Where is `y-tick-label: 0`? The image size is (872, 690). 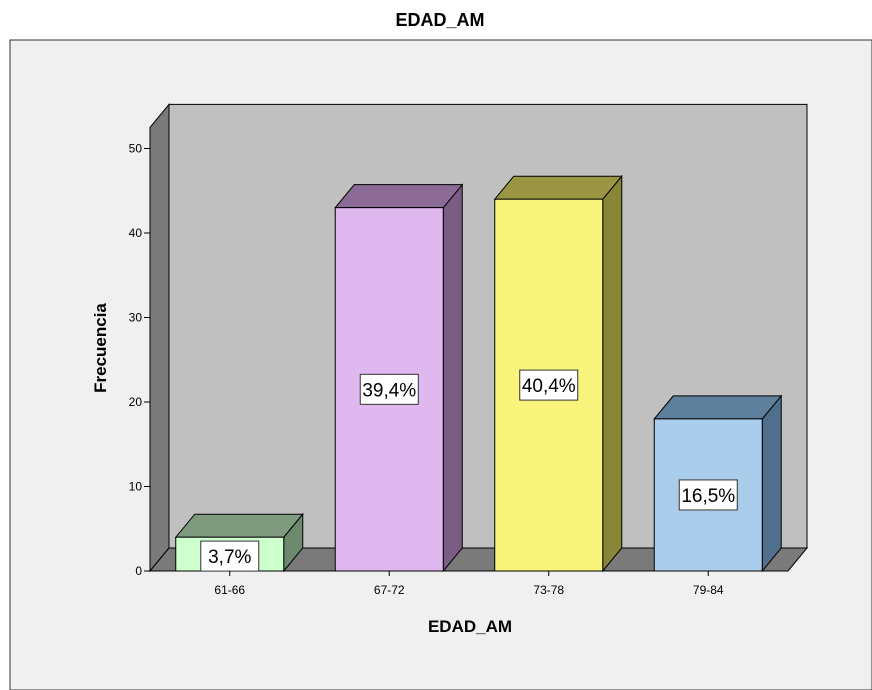
y-tick-label: 0 is located at coordinates (138, 571).